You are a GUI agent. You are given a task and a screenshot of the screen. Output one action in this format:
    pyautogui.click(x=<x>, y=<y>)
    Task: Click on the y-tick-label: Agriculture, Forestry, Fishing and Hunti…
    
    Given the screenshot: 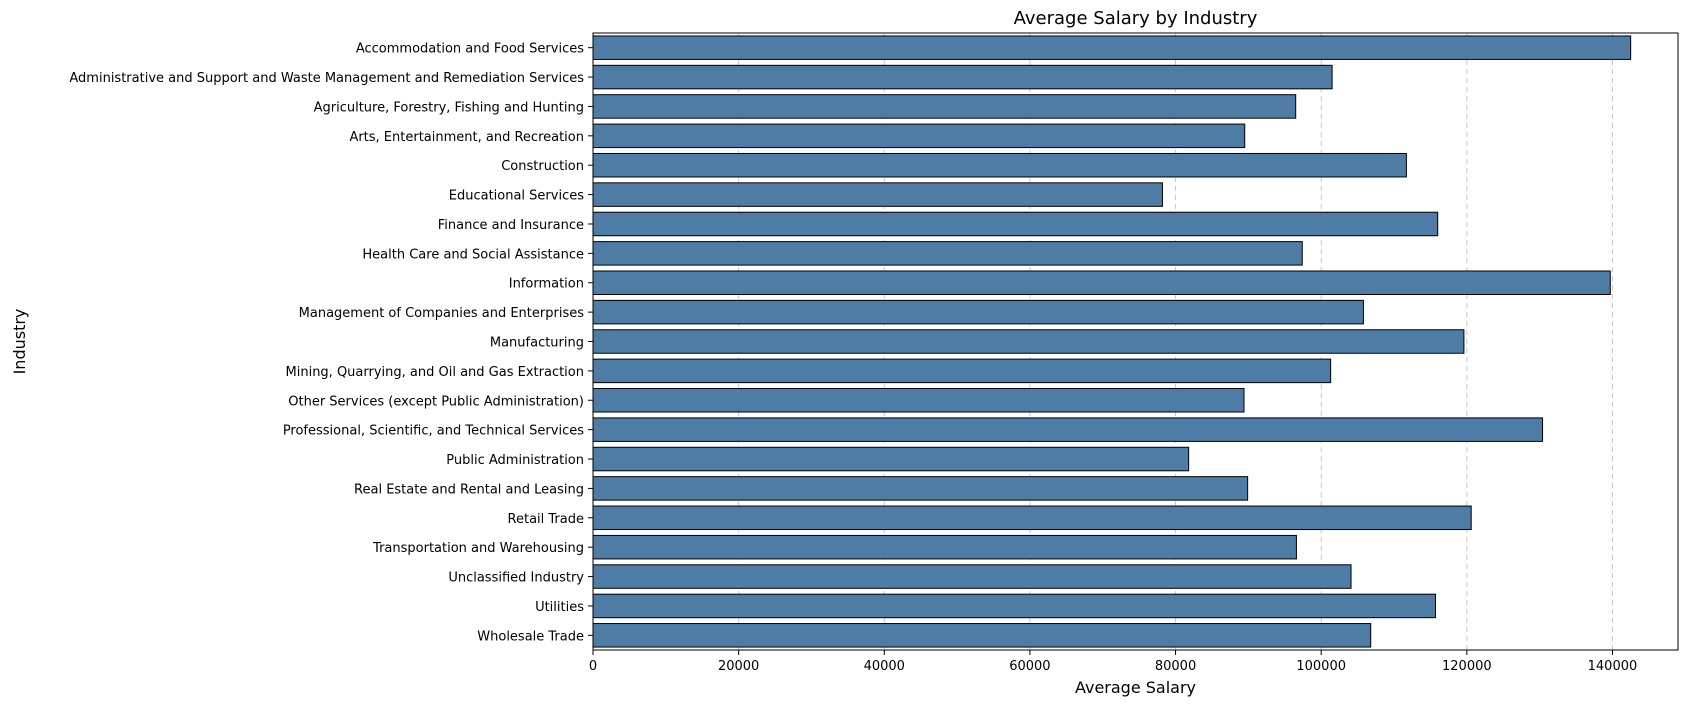 What is the action you would take?
    pyautogui.click(x=449, y=107)
    